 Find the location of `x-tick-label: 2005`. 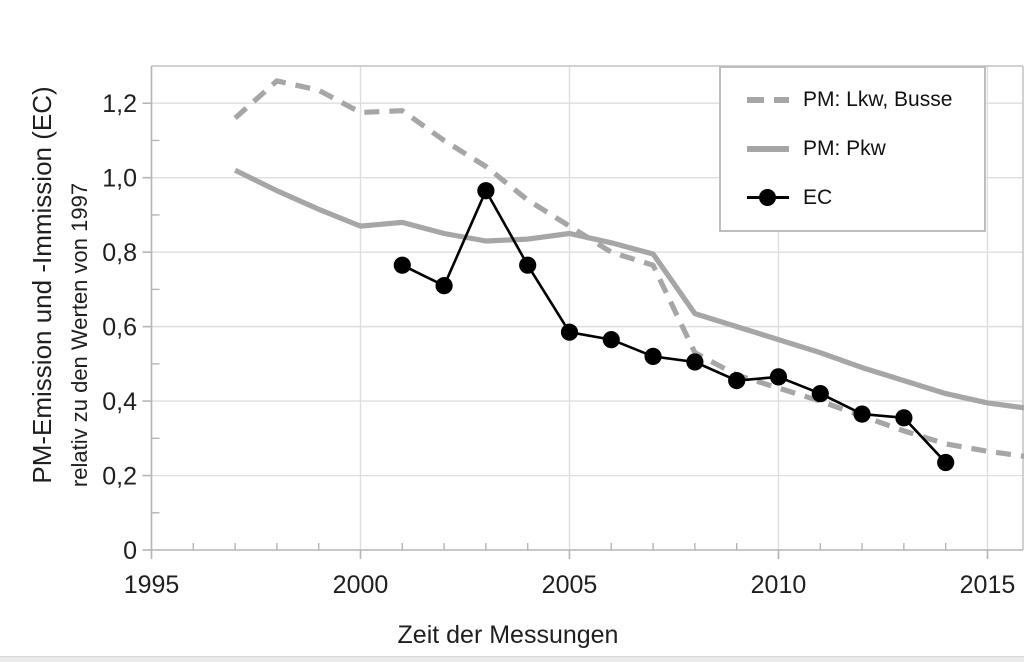

x-tick-label: 2005 is located at coordinates (570, 585).